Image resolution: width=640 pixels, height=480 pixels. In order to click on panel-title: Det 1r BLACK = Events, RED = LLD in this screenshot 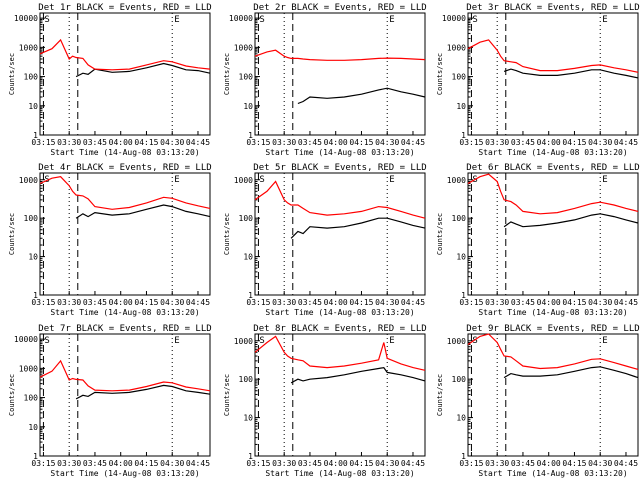, I will do `click(124, 8)`.